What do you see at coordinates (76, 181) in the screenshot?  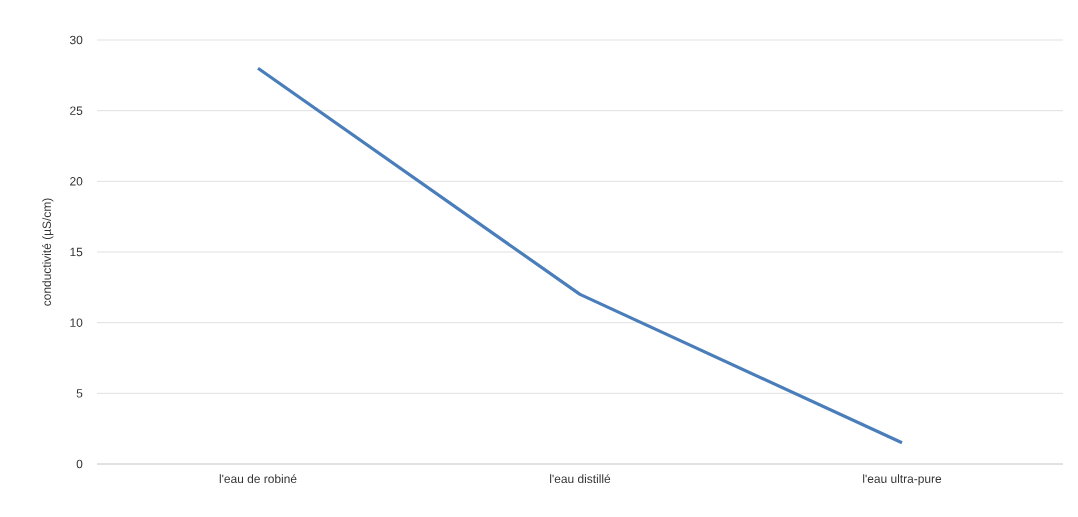 I see `y-tick-label: 20` at bounding box center [76, 181].